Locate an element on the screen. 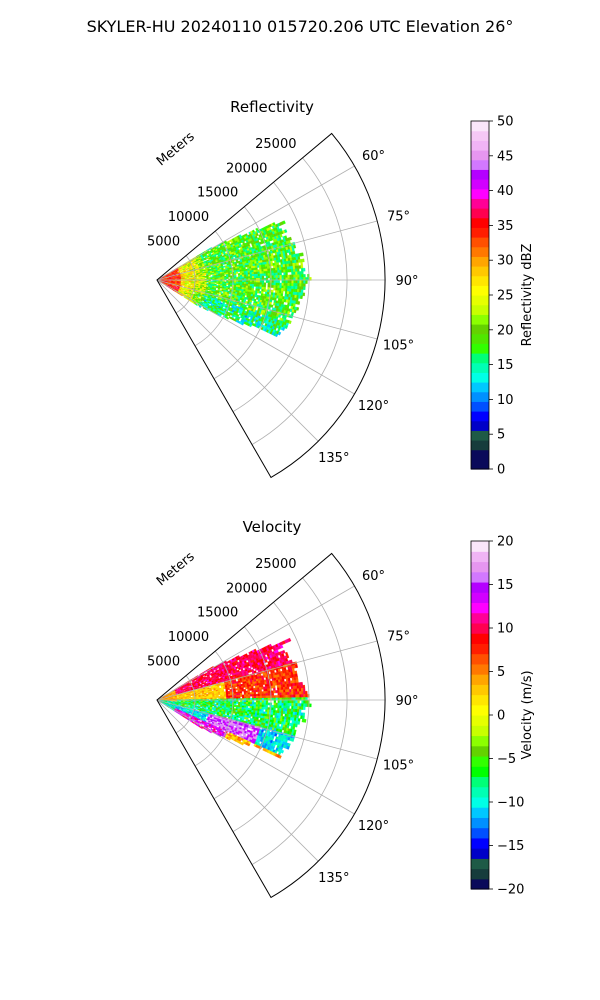  colorbar-tick-label: 40 is located at coordinates (505, 191).